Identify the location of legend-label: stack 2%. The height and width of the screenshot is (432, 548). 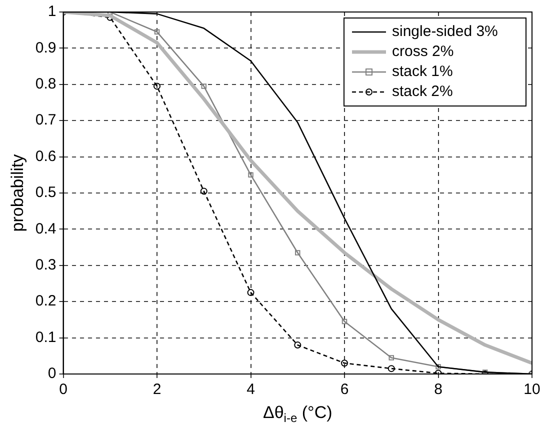
(422, 91).